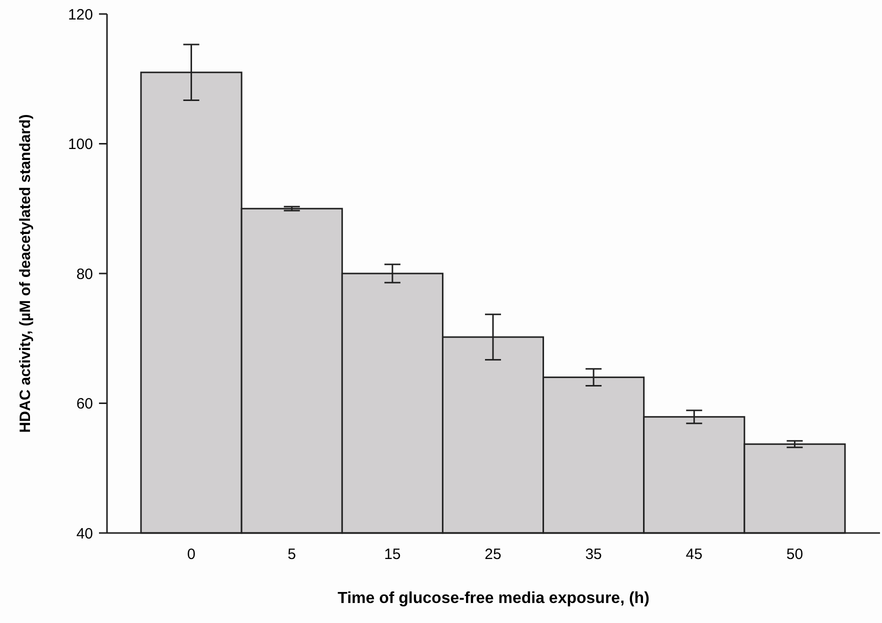  I want to click on y-tick-label: 60, so click(84, 404).